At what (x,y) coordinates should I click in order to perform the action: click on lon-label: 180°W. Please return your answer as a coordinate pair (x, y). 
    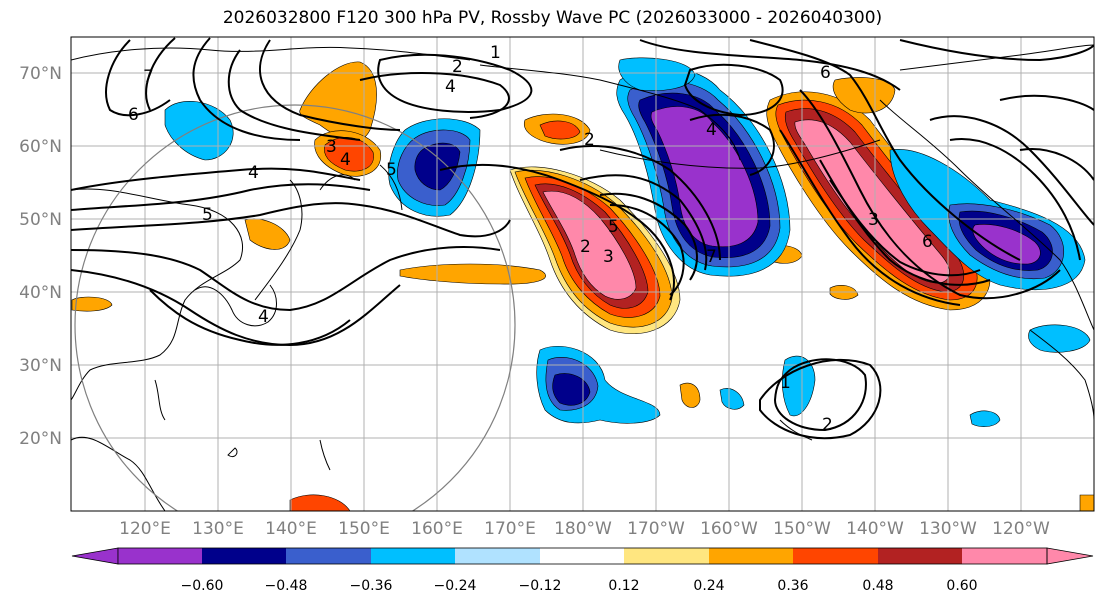
    Looking at the image, I should click on (583, 529).